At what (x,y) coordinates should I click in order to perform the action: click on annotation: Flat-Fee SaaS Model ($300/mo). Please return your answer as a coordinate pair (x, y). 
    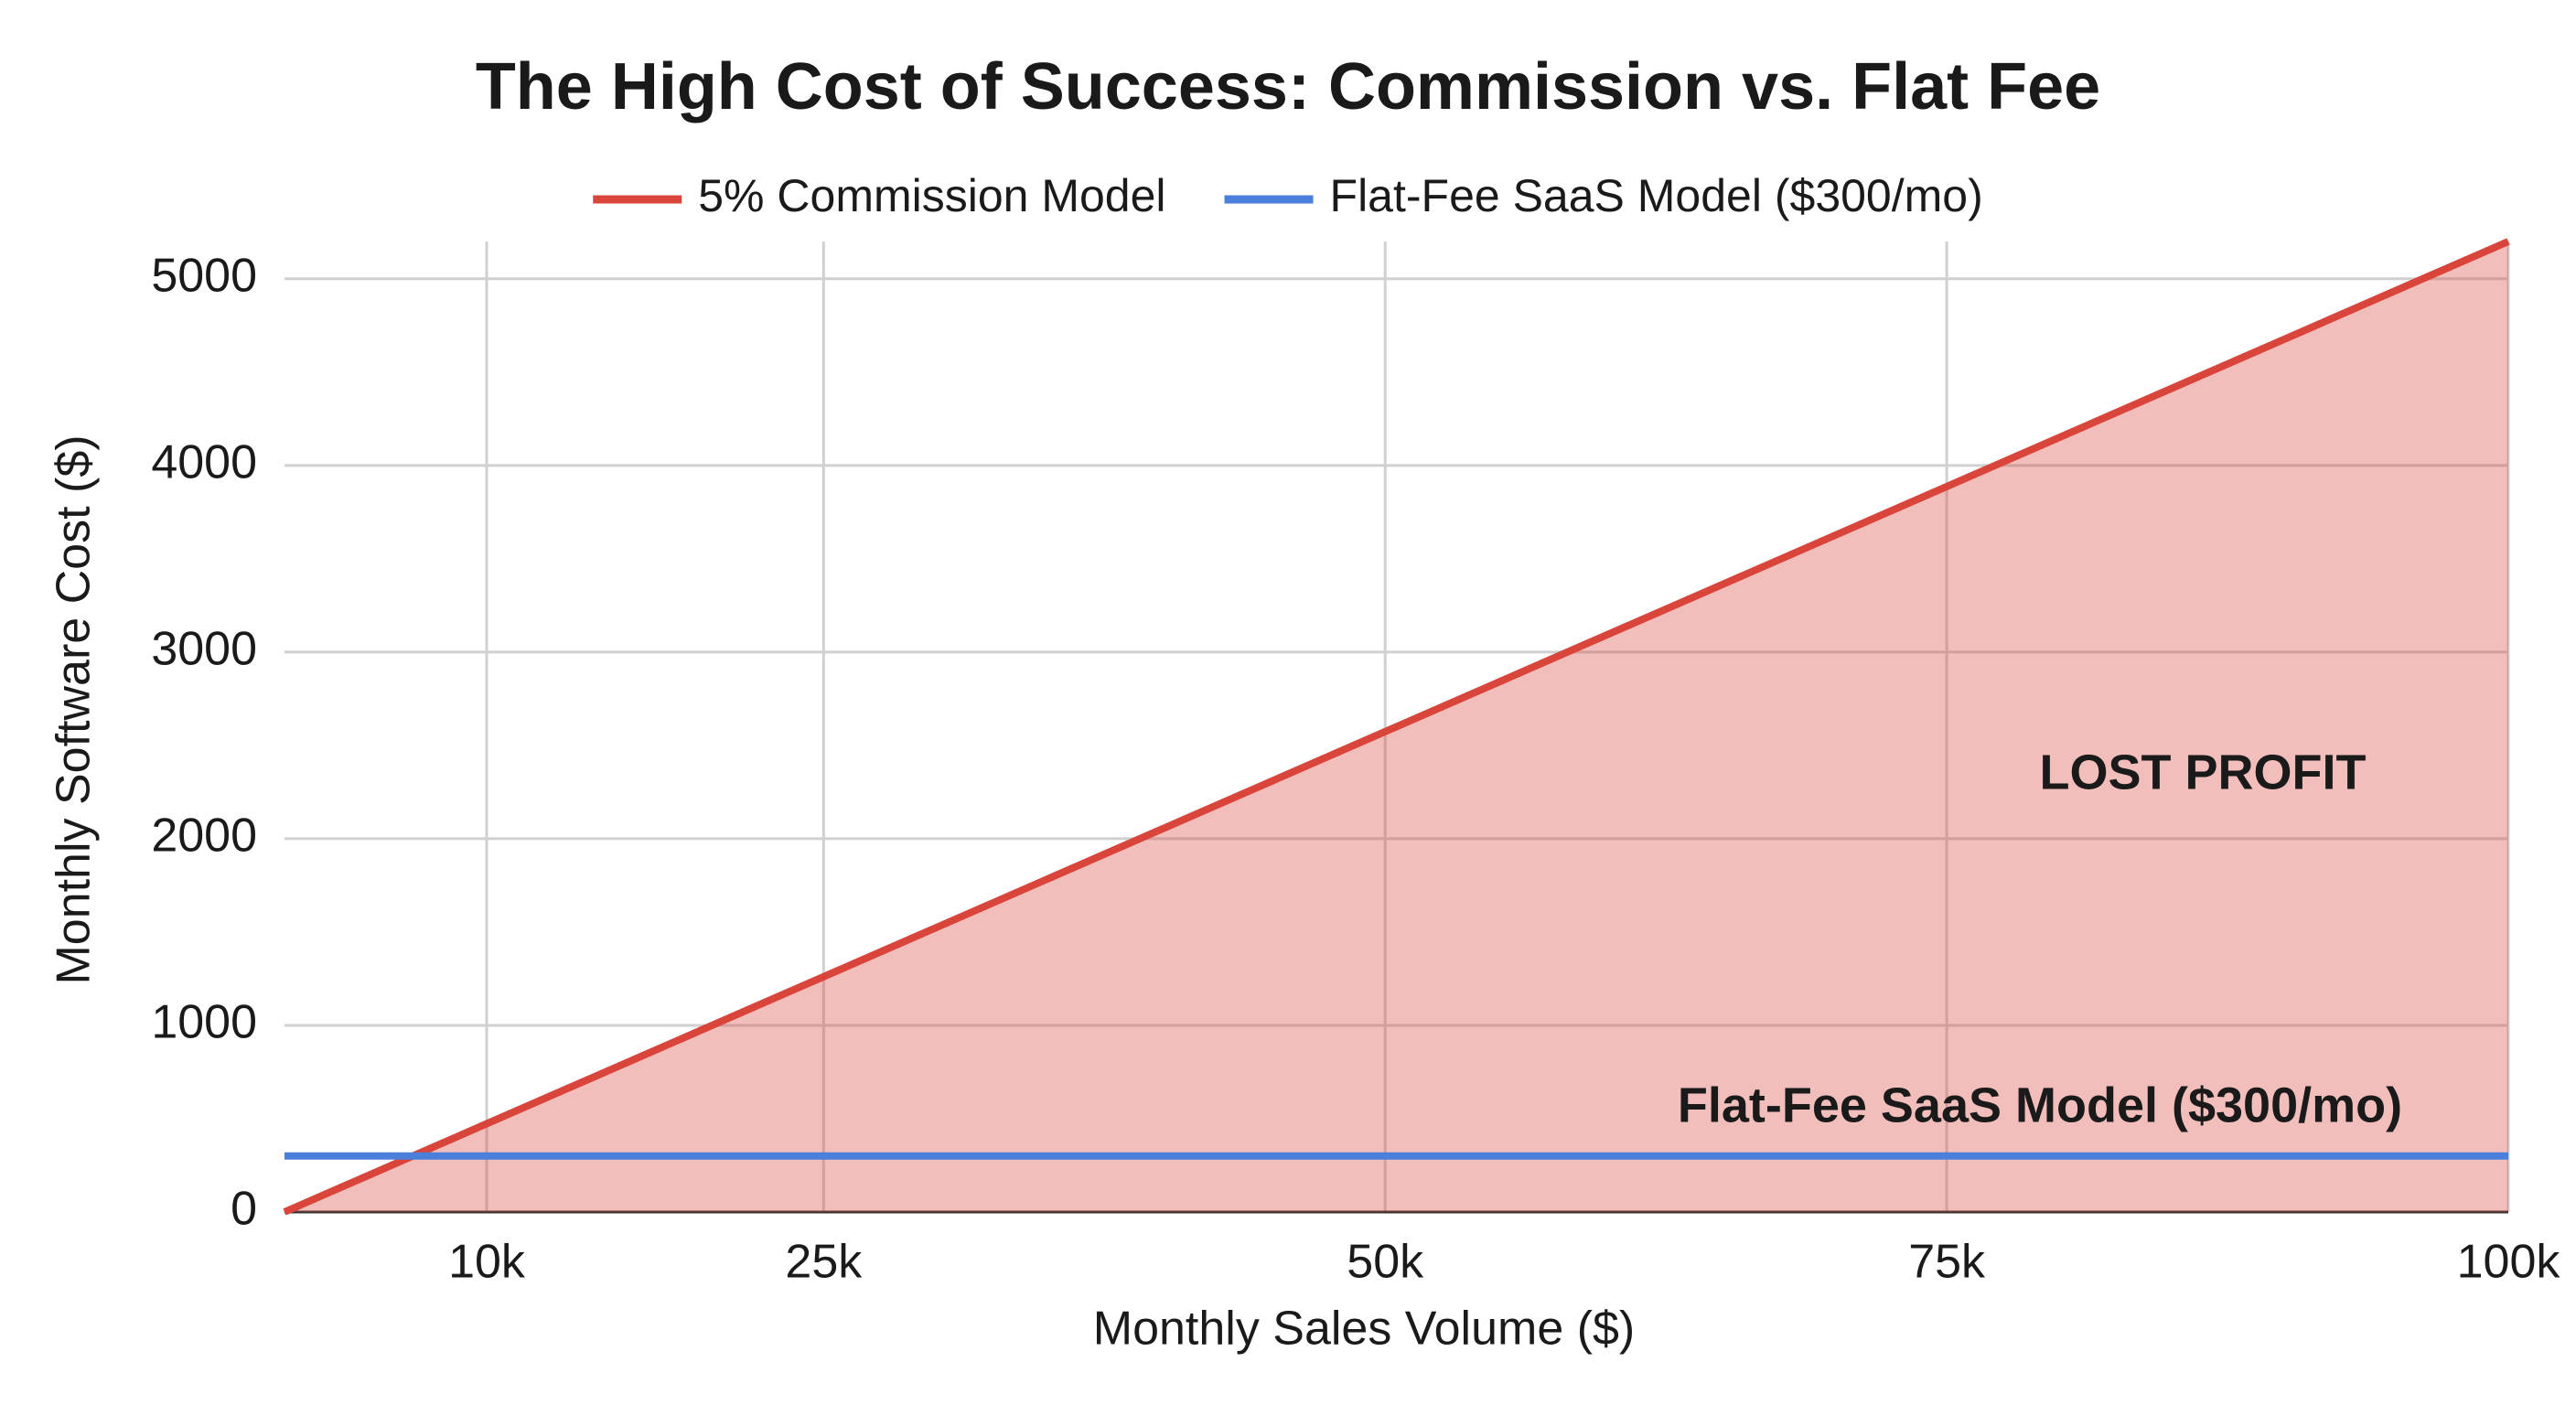
    Looking at the image, I should click on (2040, 1105).